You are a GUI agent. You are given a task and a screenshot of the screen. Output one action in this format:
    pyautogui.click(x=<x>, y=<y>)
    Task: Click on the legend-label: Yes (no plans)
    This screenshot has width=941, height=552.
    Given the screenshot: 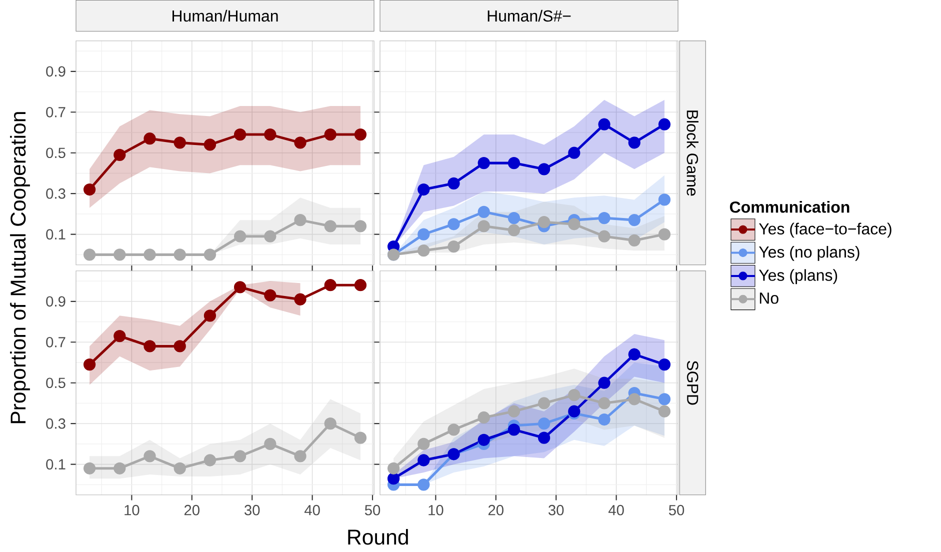 What is the action you would take?
    pyautogui.click(x=809, y=253)
    